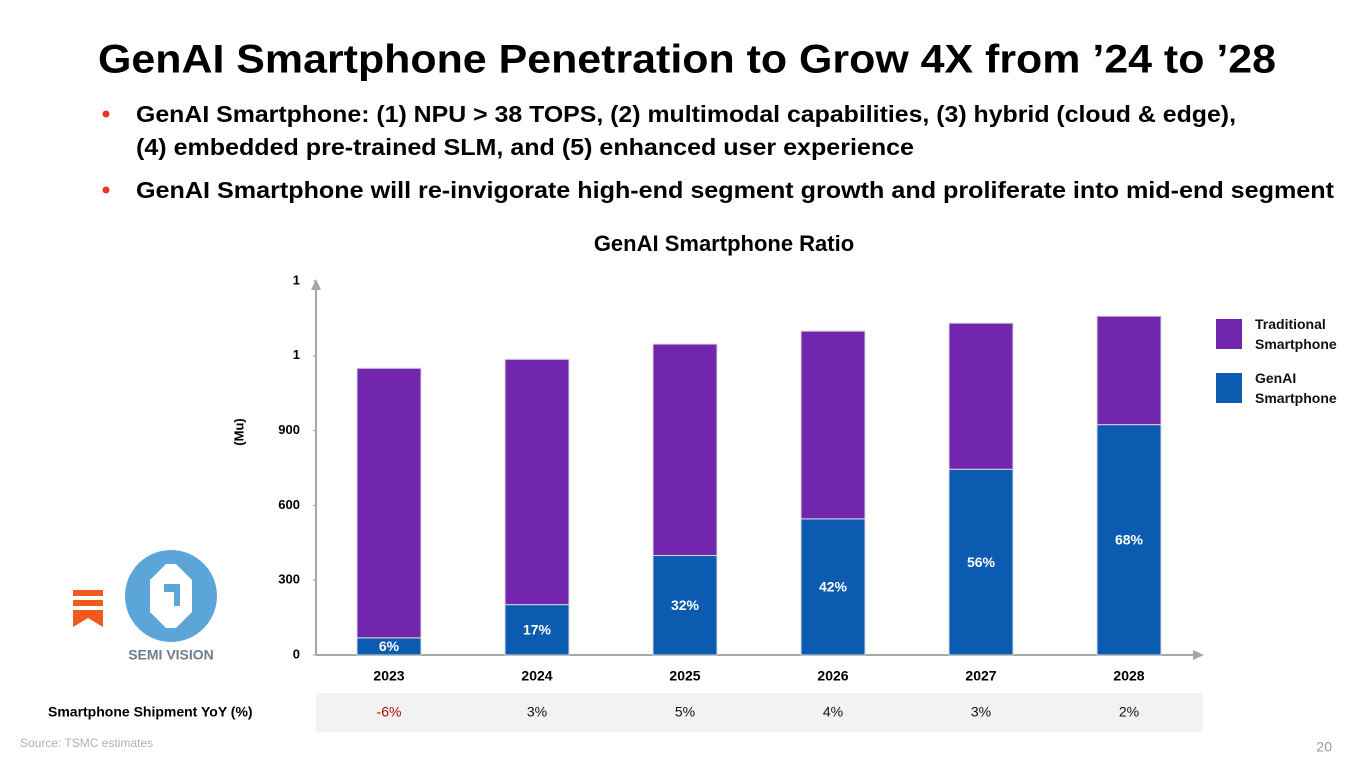 The width and height of the screenshot is (1357, 757). What do you see at coordinates (1296, 334) in the screenshot?
I see `legend-label: Traditional Smartphone` at bounding box center [1296, 334].